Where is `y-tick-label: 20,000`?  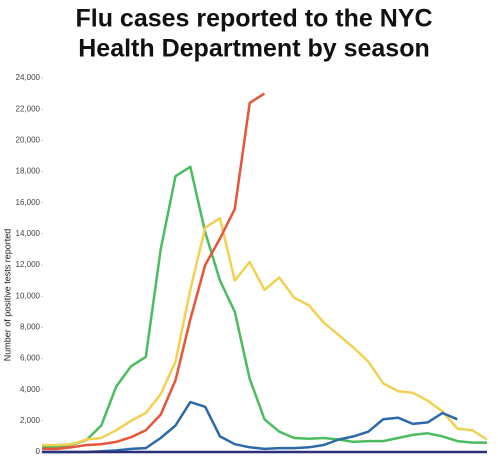 y-tick-label: 20,000 is located at coordinates (28, 139).